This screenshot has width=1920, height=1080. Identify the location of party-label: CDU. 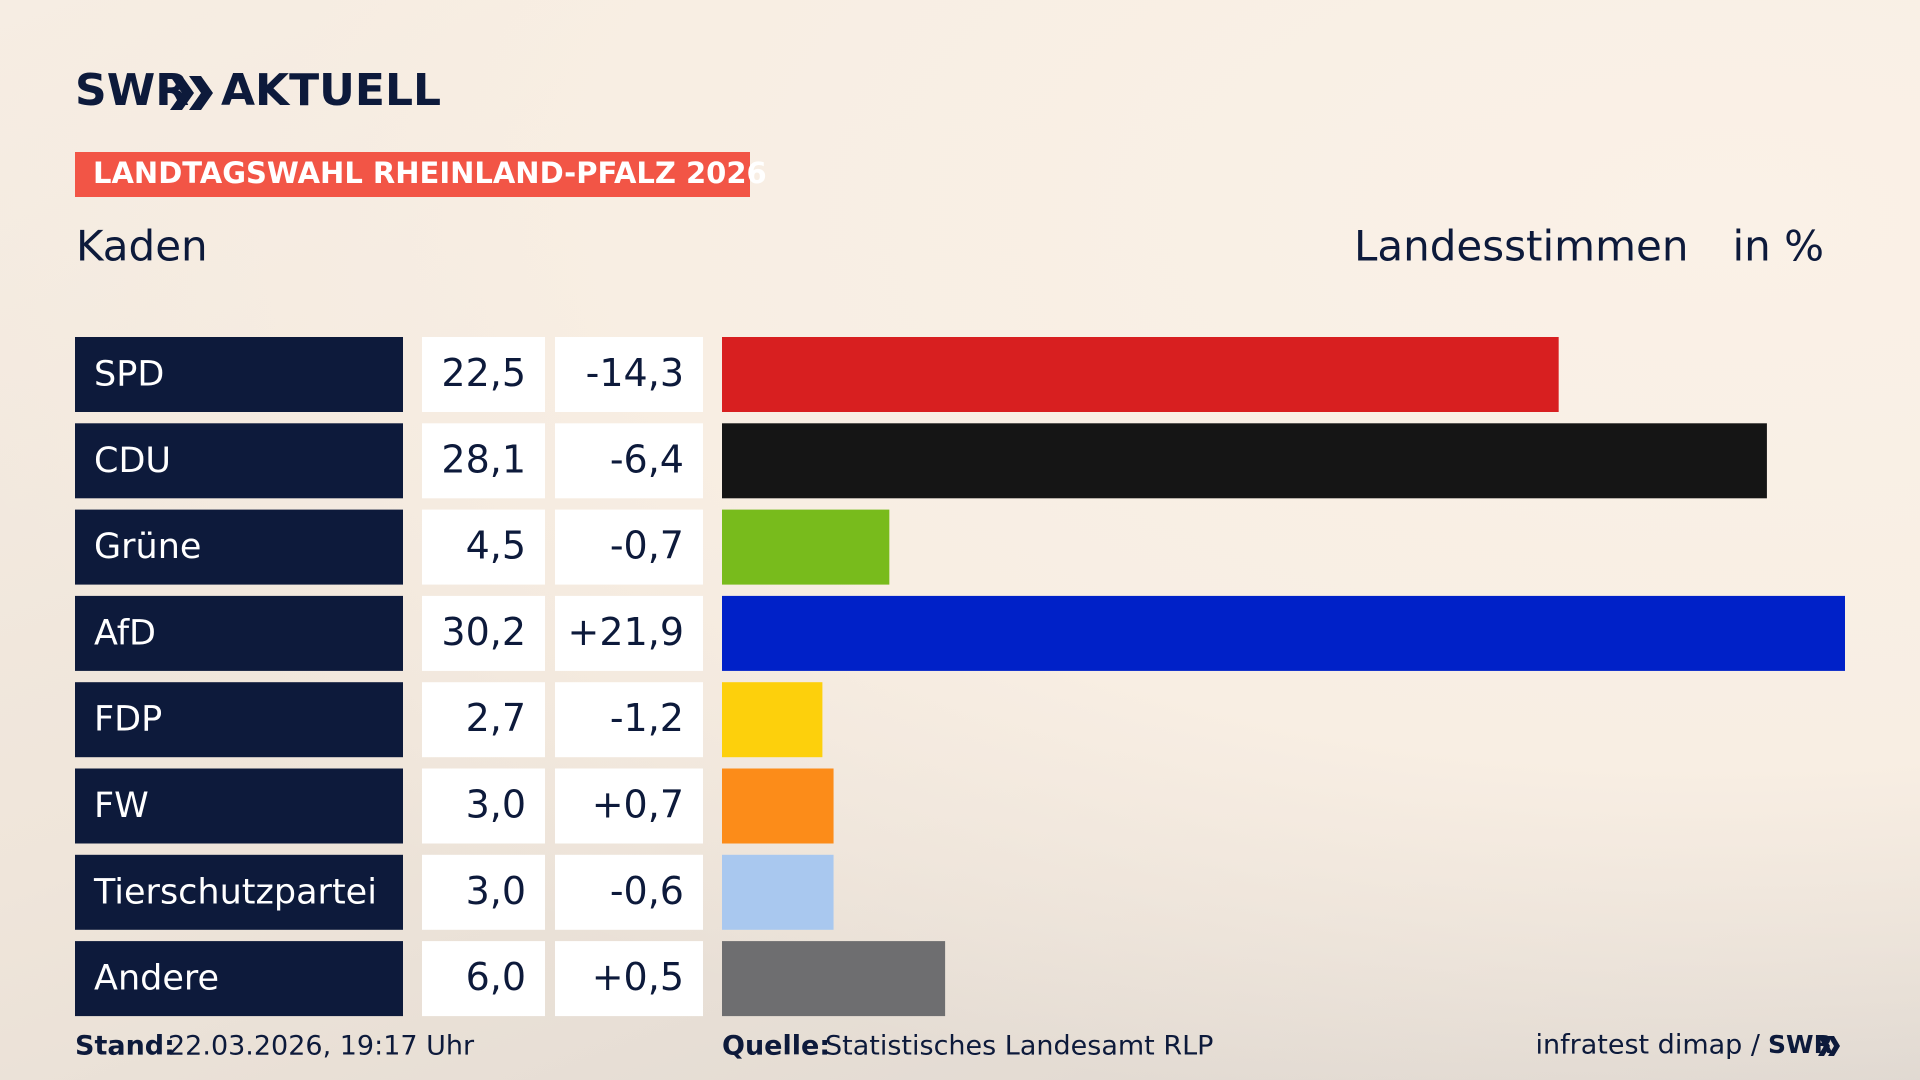
(132, 461).